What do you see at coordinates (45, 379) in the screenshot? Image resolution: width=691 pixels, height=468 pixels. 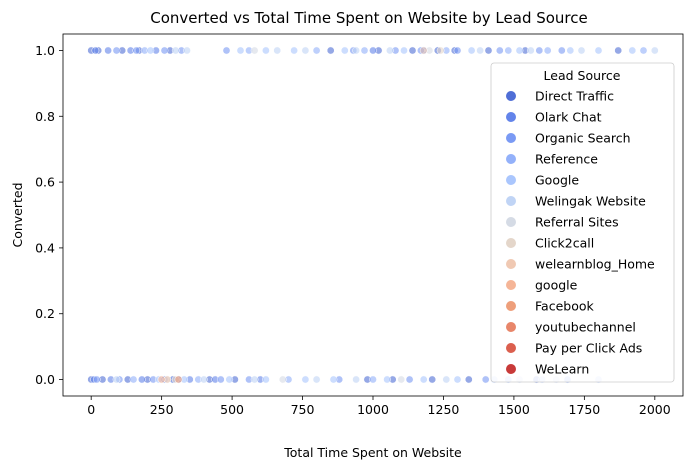 I see `y-tick-label: 0.0` at bounding box center [45, 379].